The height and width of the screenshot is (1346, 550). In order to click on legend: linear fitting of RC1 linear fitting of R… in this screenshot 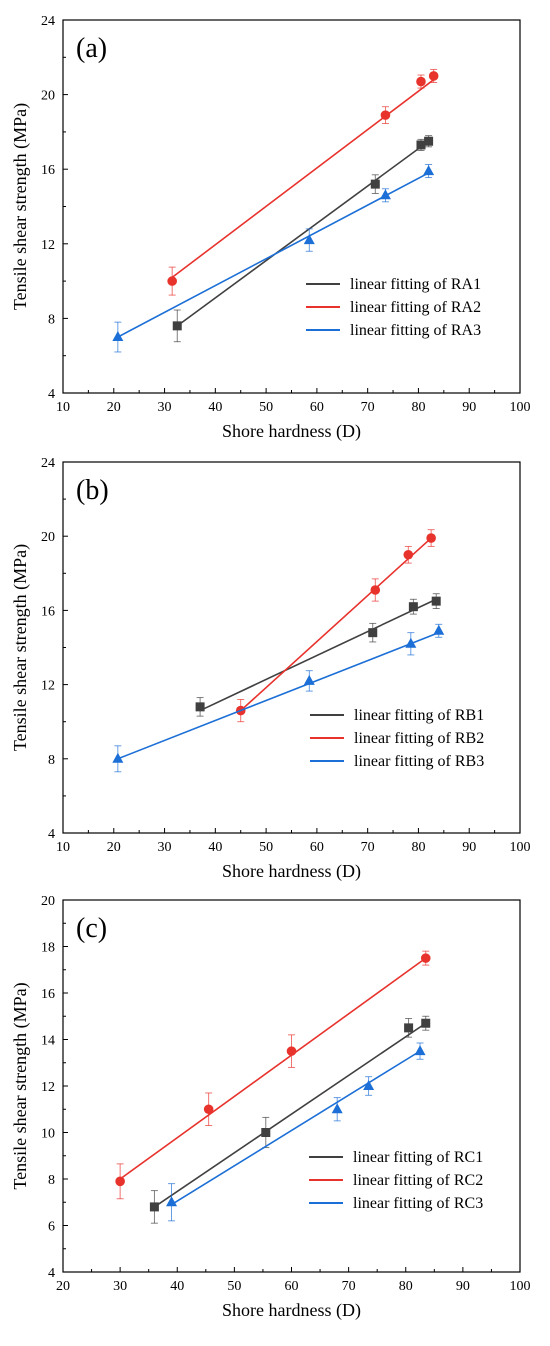, I will do `click(396, 1180)`.